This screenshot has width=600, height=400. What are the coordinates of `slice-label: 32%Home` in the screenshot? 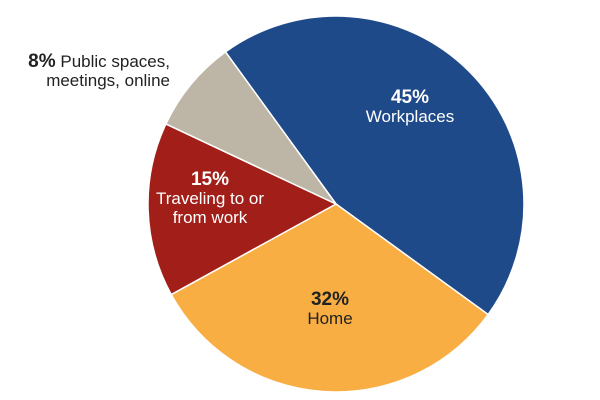 It's located at (330, 309).